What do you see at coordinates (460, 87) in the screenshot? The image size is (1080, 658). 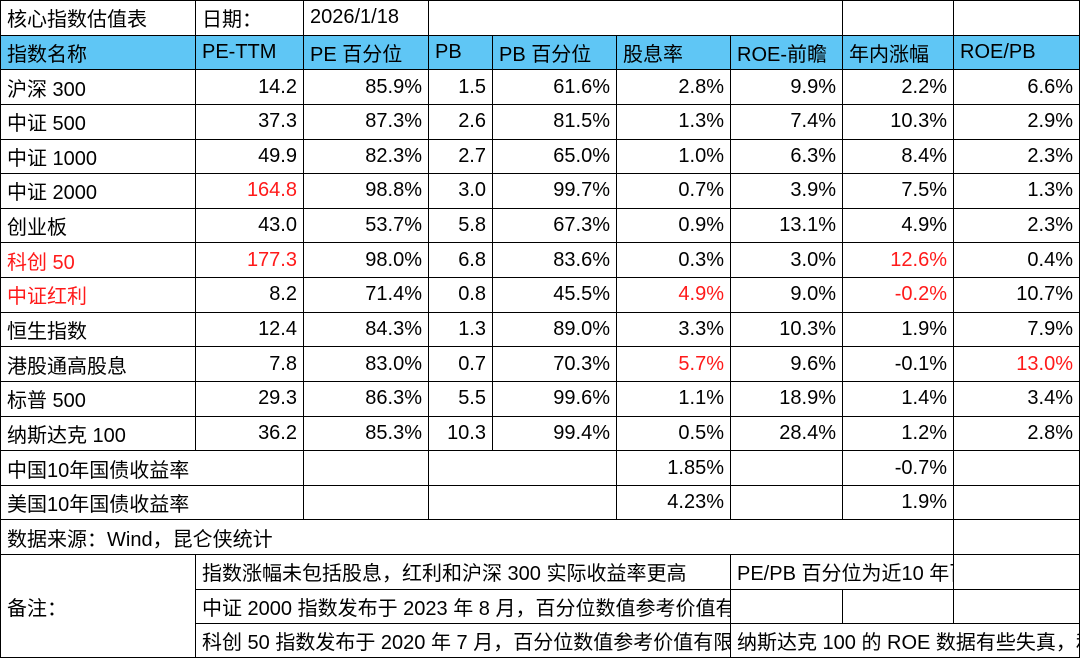 I see `value-cell: 1.5` at bounding box center [460, 87].